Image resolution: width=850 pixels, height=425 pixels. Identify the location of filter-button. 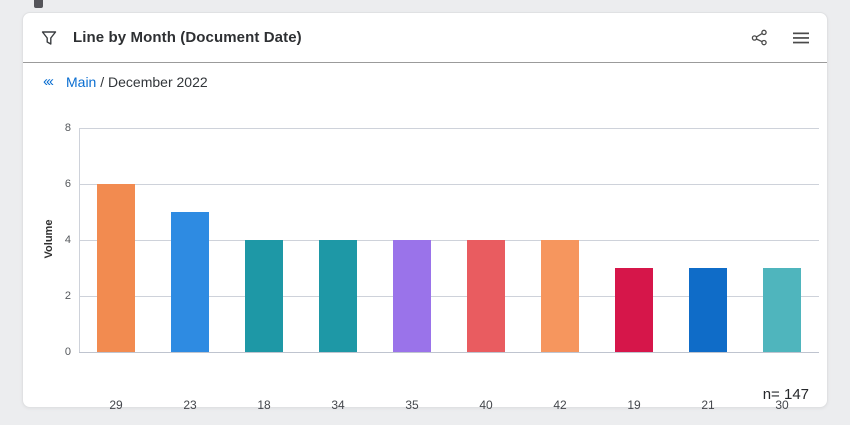
(49, 38).